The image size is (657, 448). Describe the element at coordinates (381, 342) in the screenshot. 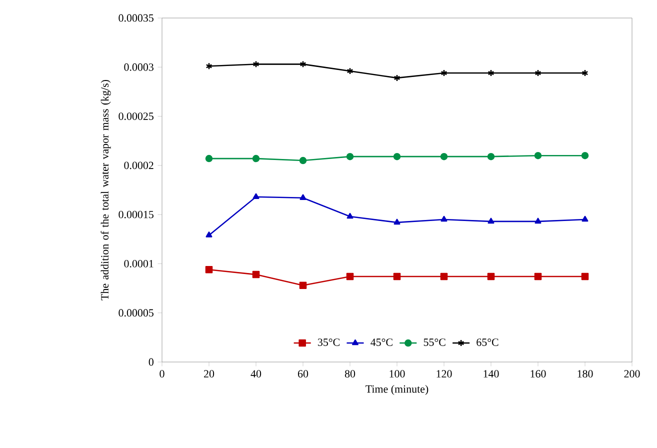

I see `legend-label: 45°C` at that location.